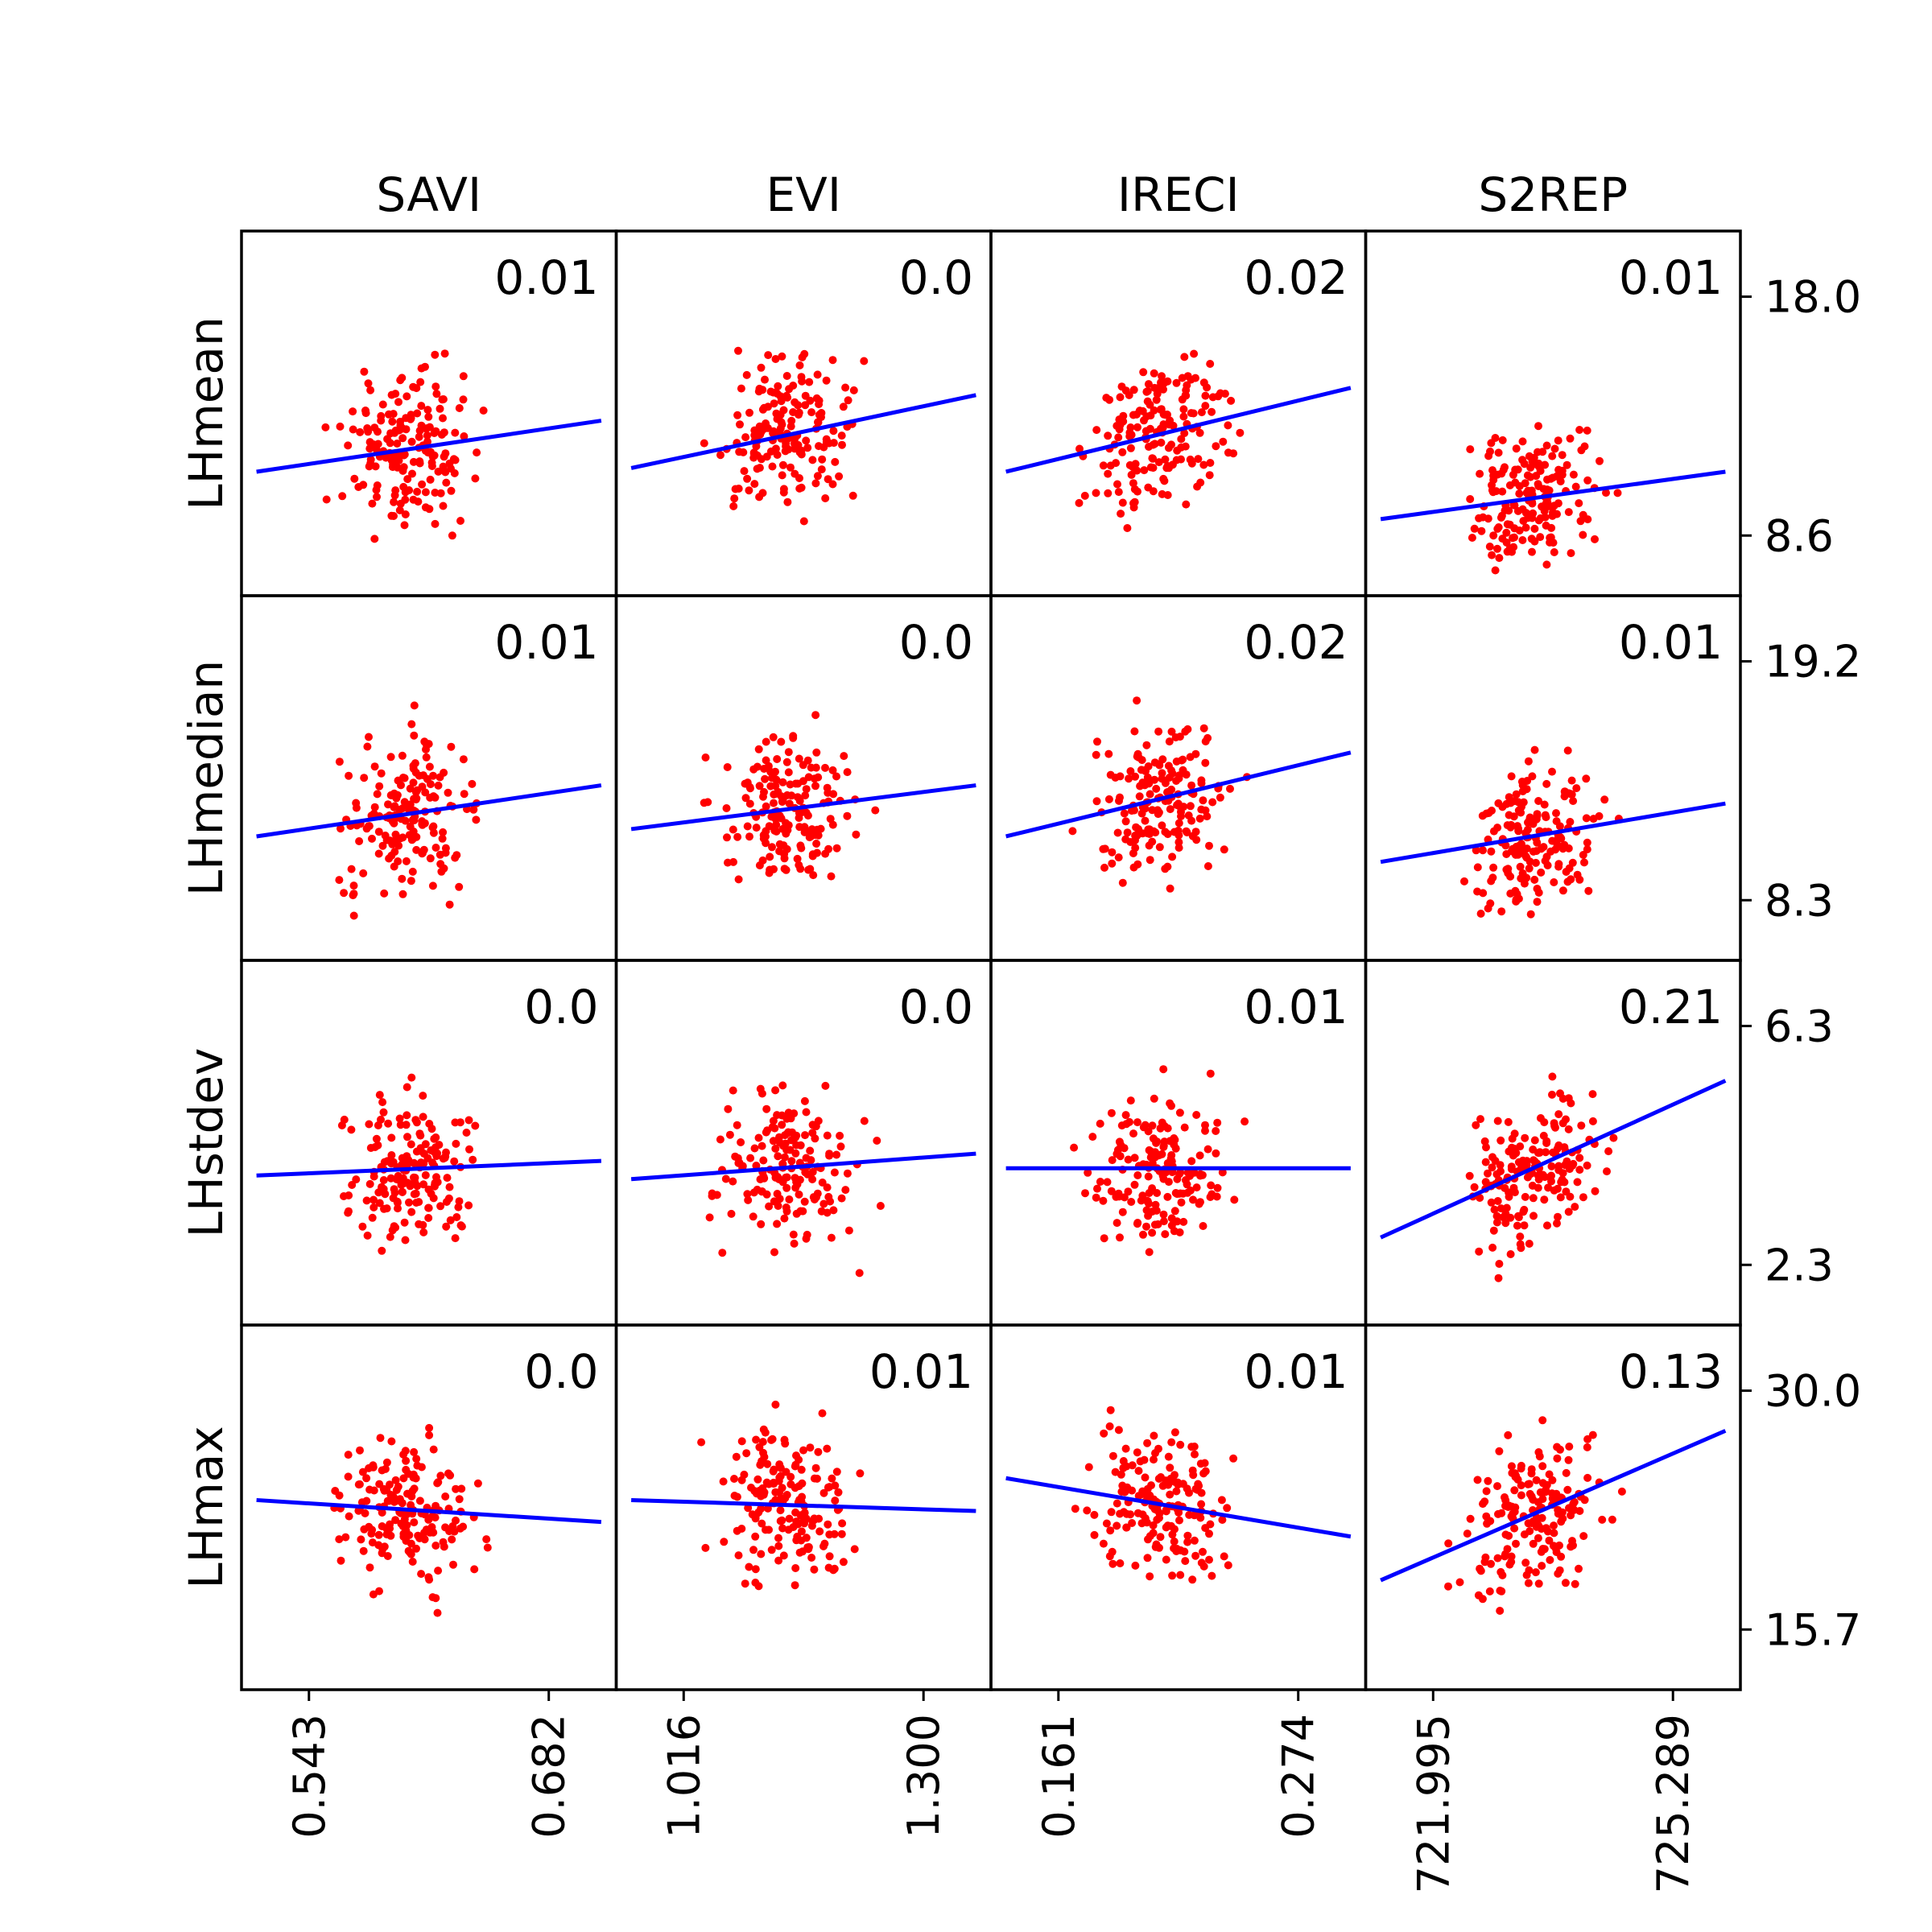  Describe the element at coordinates (1553, 833) in the screenshot. I see `regression-line` at that location.